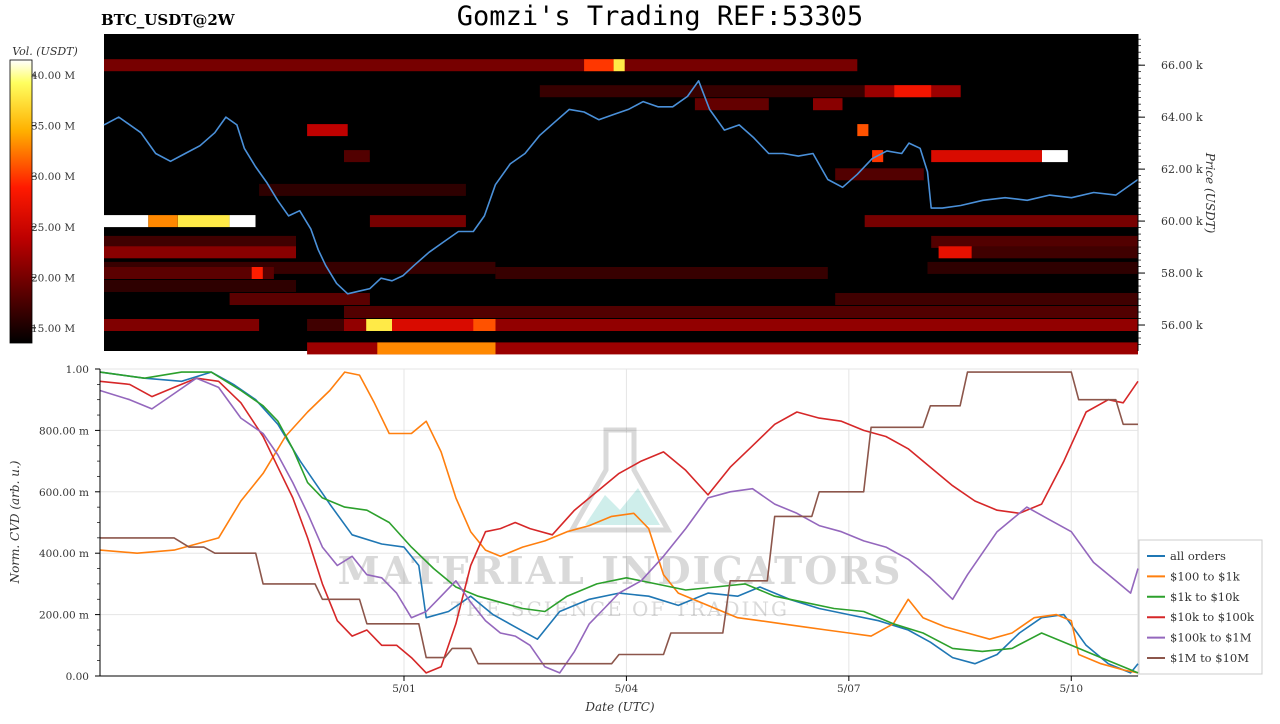 The image size is (1280, 724). Describe the element at coordinates (1071, 689) in the screenshot. I see `cvd-x-tick-label: 5/10` at that location.